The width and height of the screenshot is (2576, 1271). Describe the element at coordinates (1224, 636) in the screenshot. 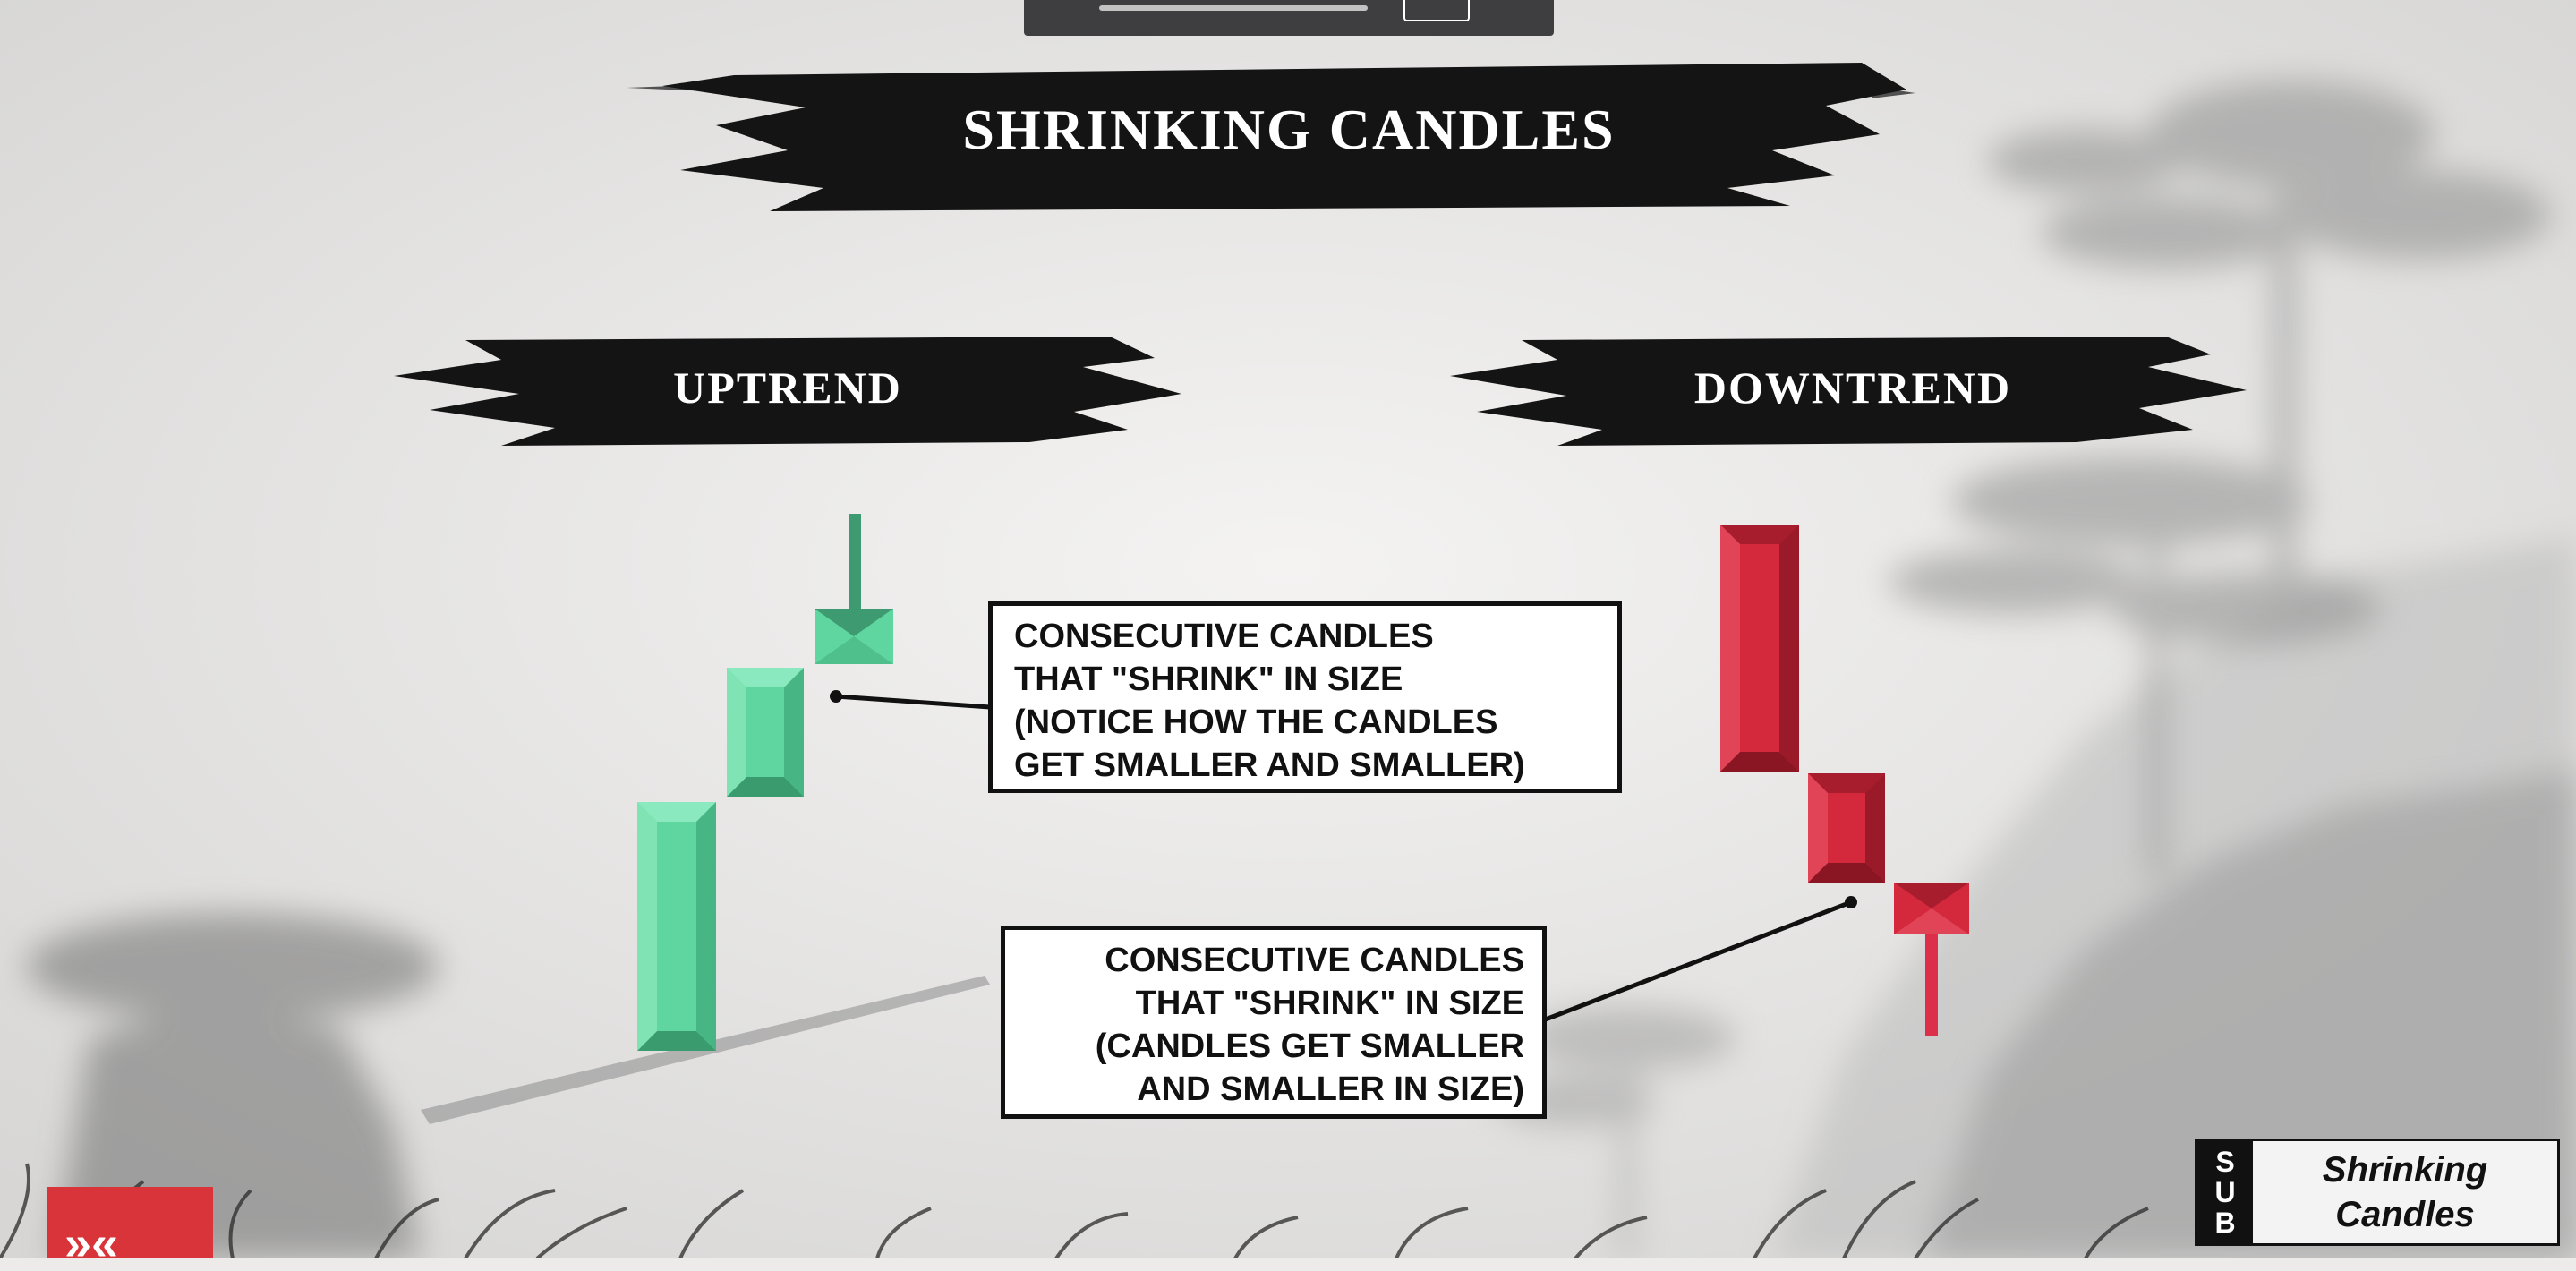

I see `callout-uptrend-line-1: CONSECUTIVE CANDLES` at that location.